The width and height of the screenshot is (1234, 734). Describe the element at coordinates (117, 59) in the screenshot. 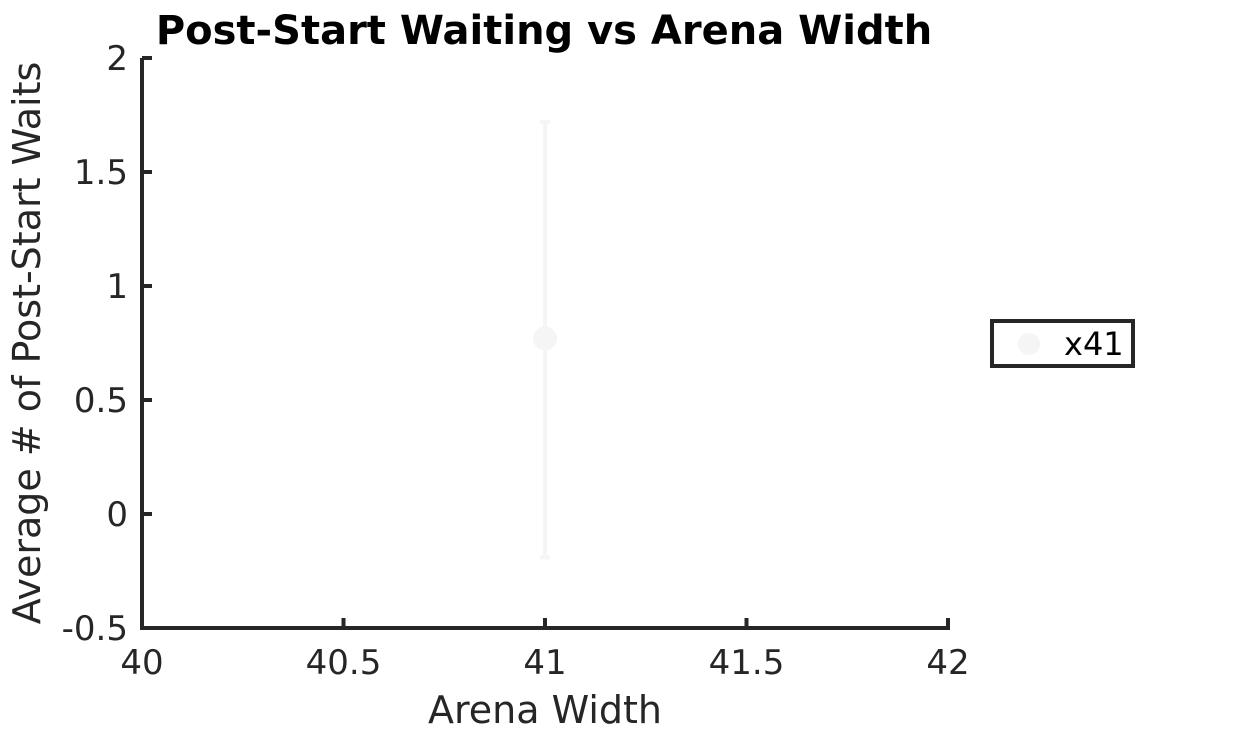

I see `y-tick-label: 2` at that location.